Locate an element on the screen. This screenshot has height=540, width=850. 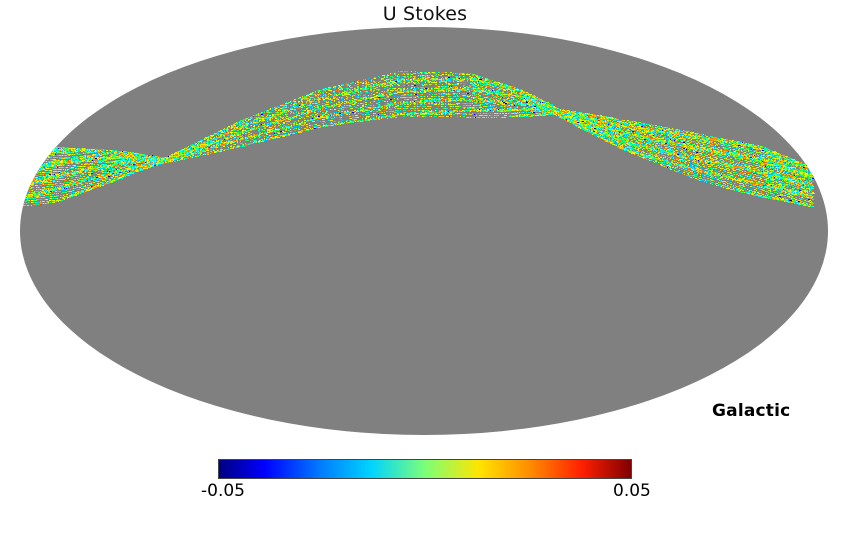
colorbar-max-label: 0.05 is located at coordinates (632, 491).